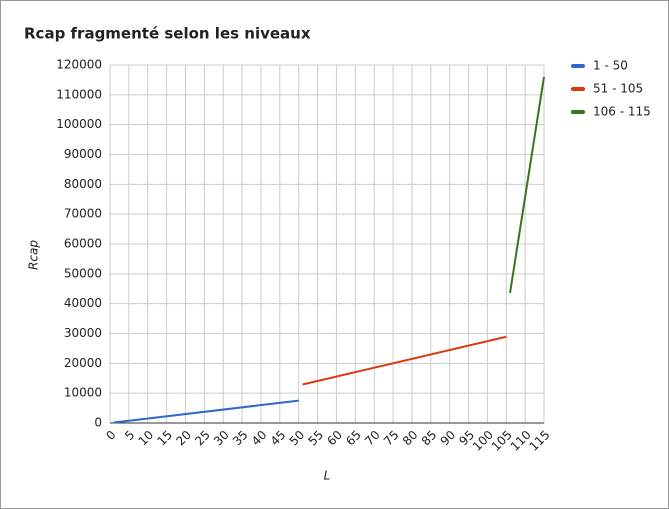 The width and height of the screenshot is (669, 509). I want to click on y-axis-label: Rcap, so click(34, 255).